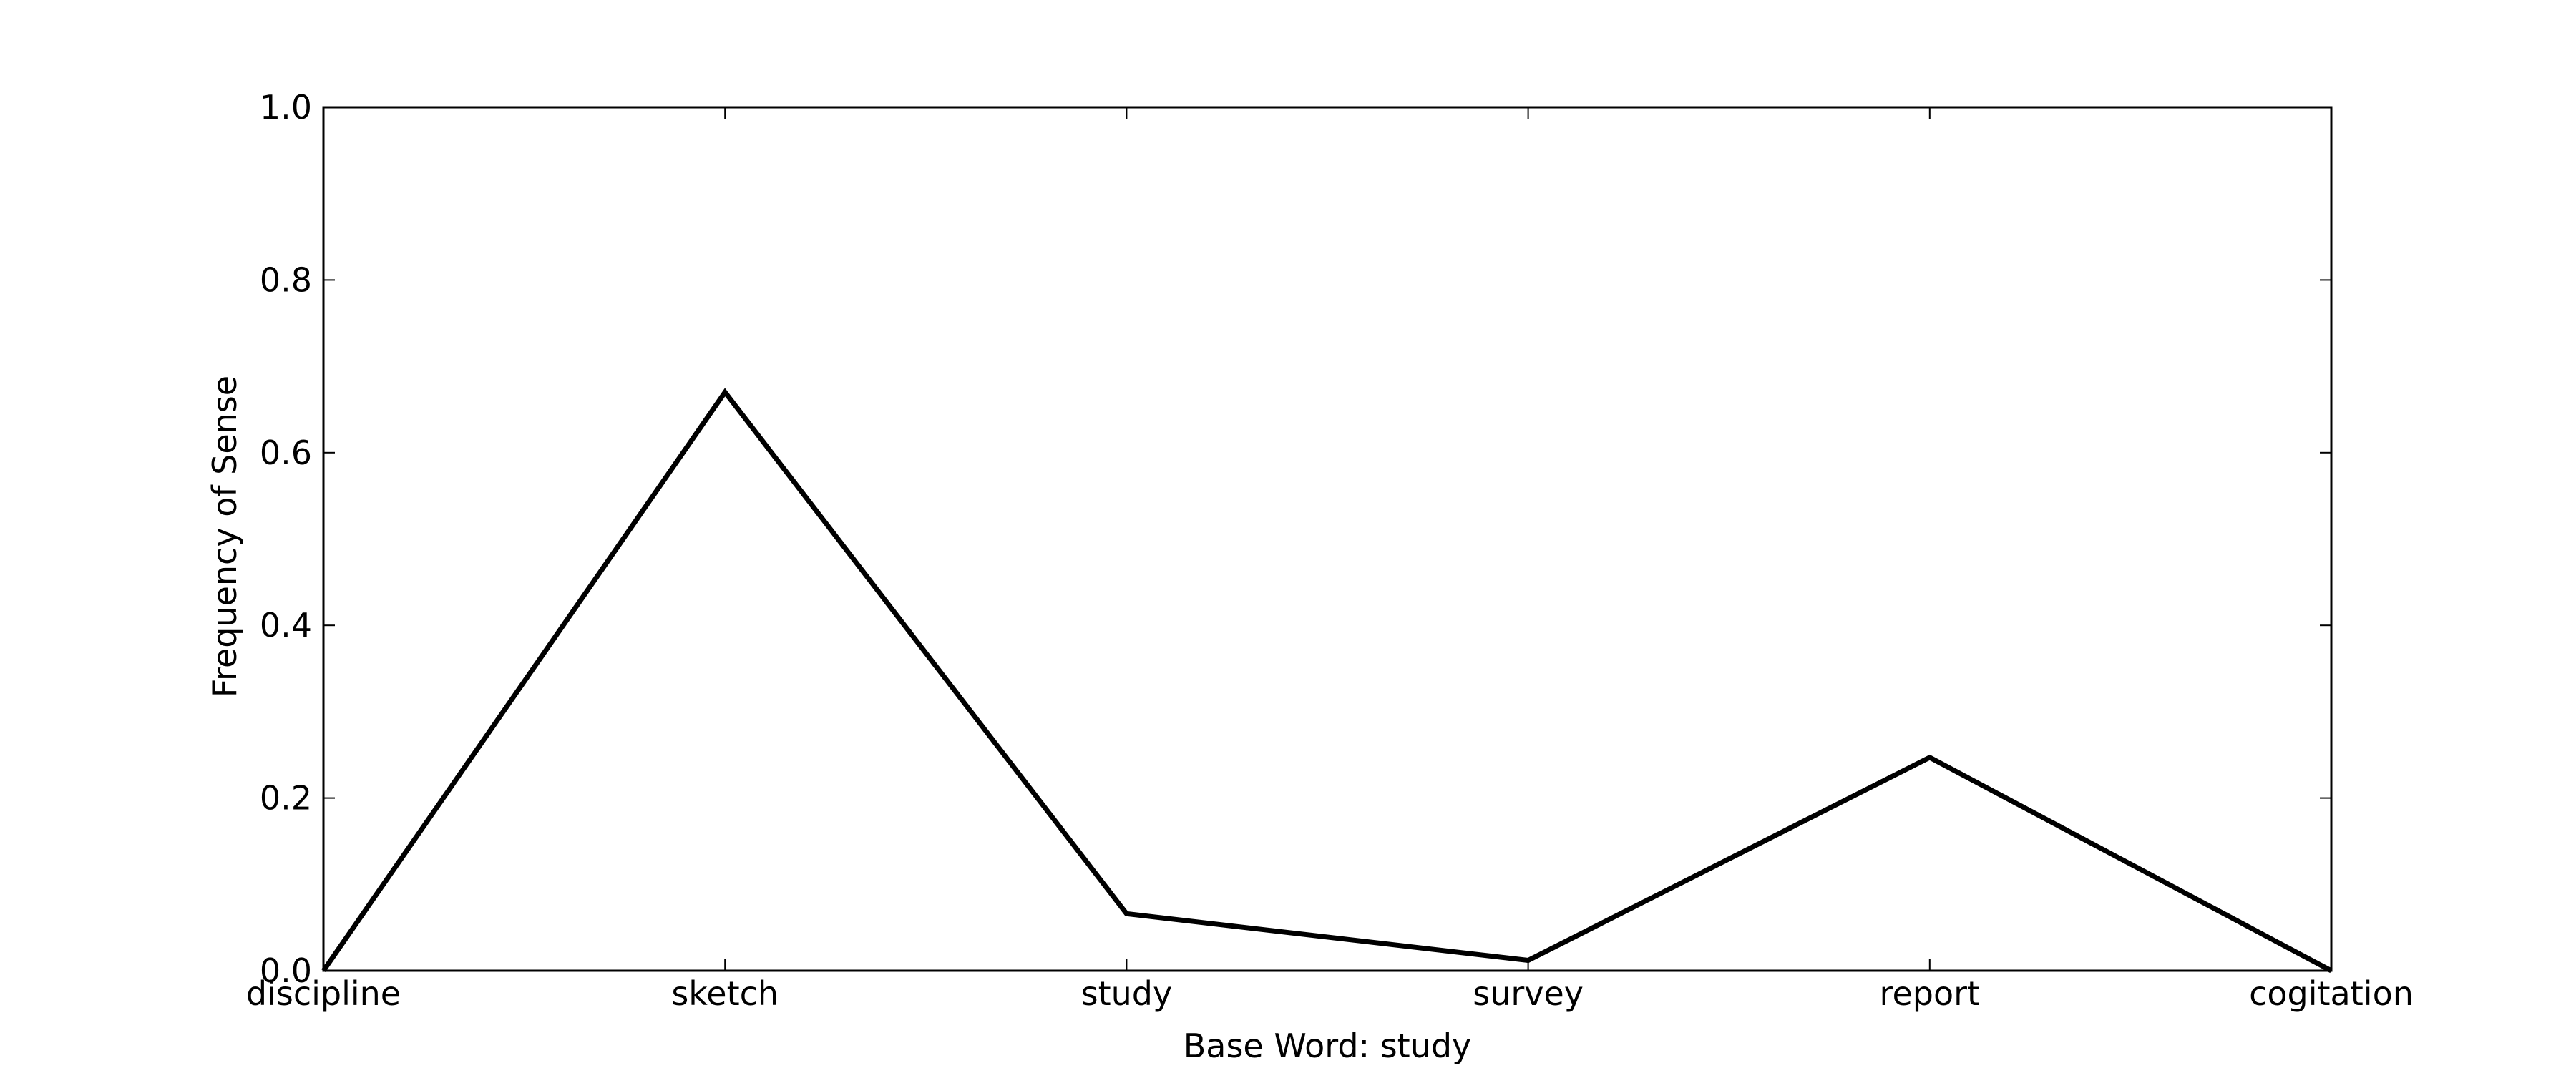  Describe the element at coordinates (286, 108) in the screenshot. I see `y-tick-label: 1.0` at that location.